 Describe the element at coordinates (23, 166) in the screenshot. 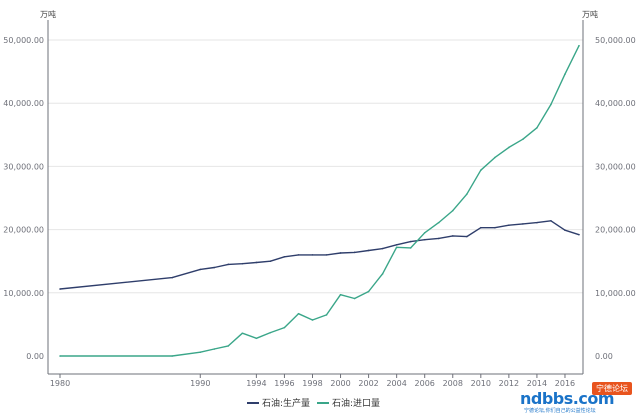

I see `left-y-tick-label: 30,000.00` at that location.